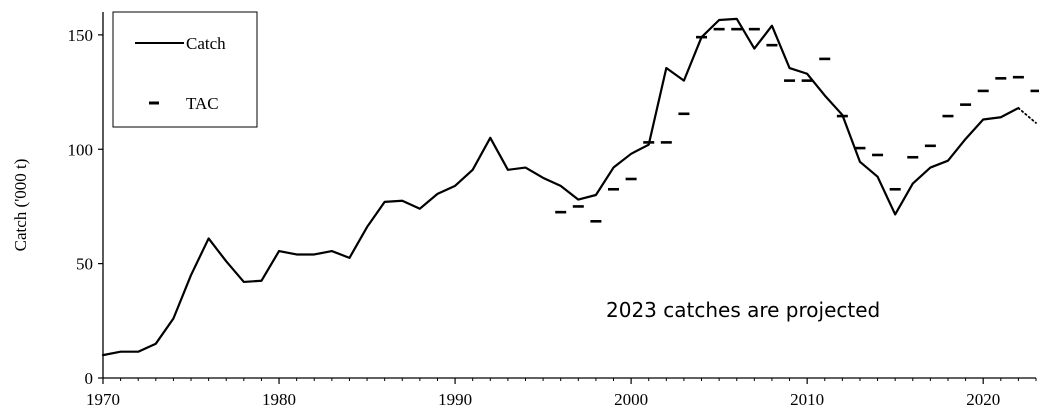  What do you see at coordinates (84, 264) in the screenshot?
I see `y-tick-label: 50` at bounding box center [84, 264].